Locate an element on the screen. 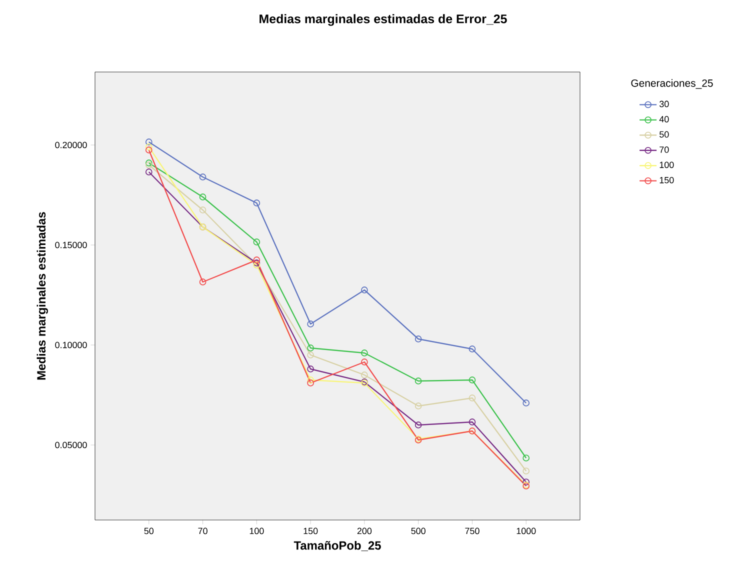 The image size is (739, 568). y-tick-label: 0.15000 is located at coordinates (71, 245).